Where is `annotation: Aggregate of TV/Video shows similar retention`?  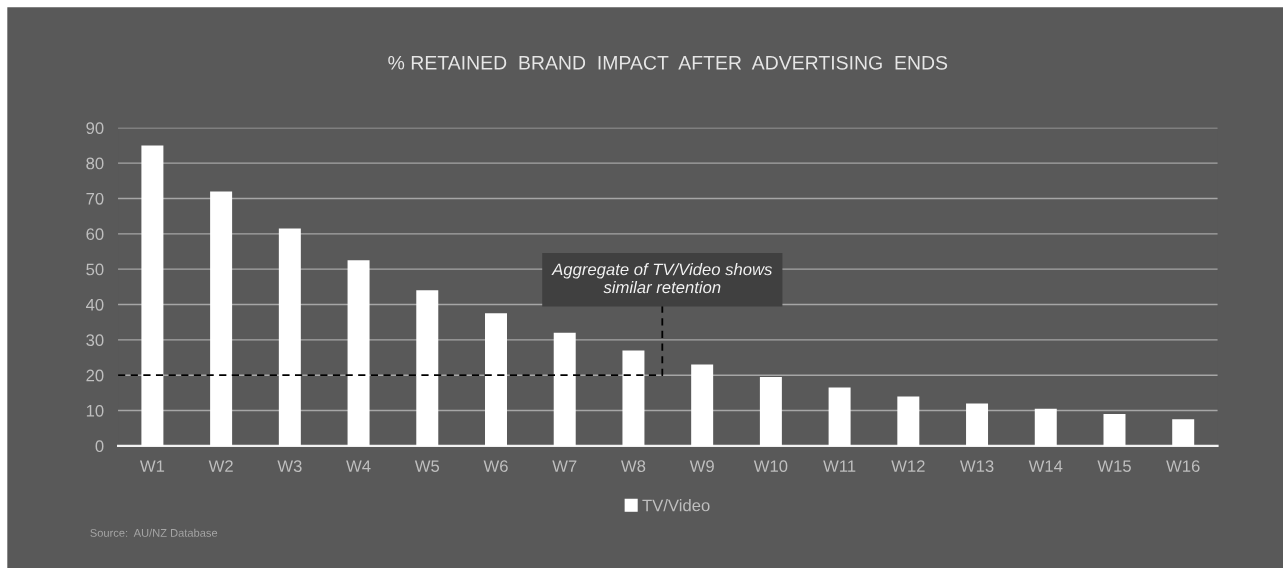 annotation: Aggregate of TV/Video shows similar retention is located at coordinates (662, 278).